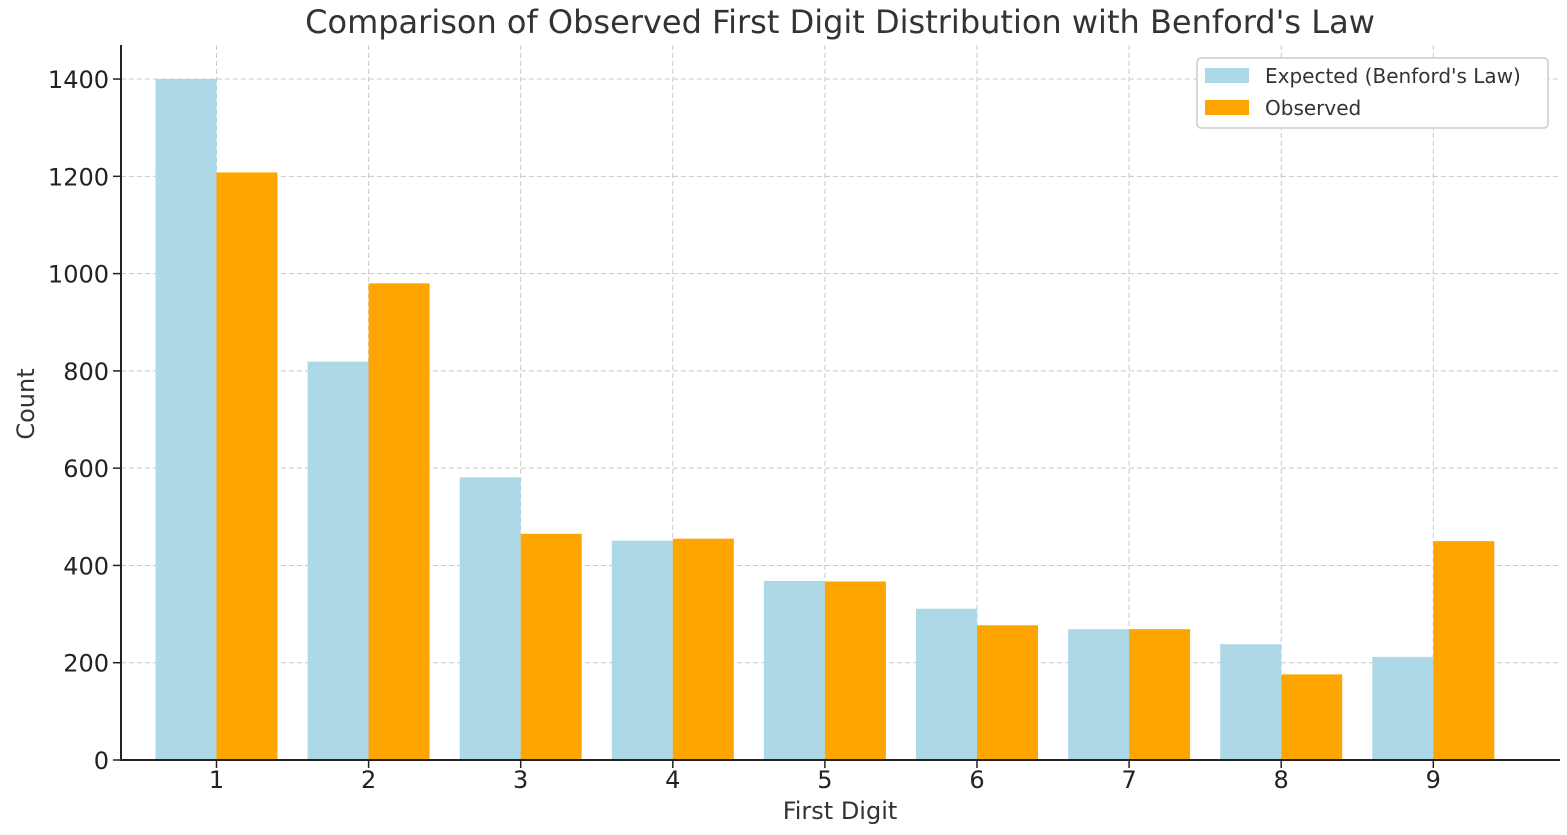 This screenshot has height=835, width=1567. Describe the element at coordinates (216, 780) in the screenshot. I see `x-tick-label: 1` at that location.